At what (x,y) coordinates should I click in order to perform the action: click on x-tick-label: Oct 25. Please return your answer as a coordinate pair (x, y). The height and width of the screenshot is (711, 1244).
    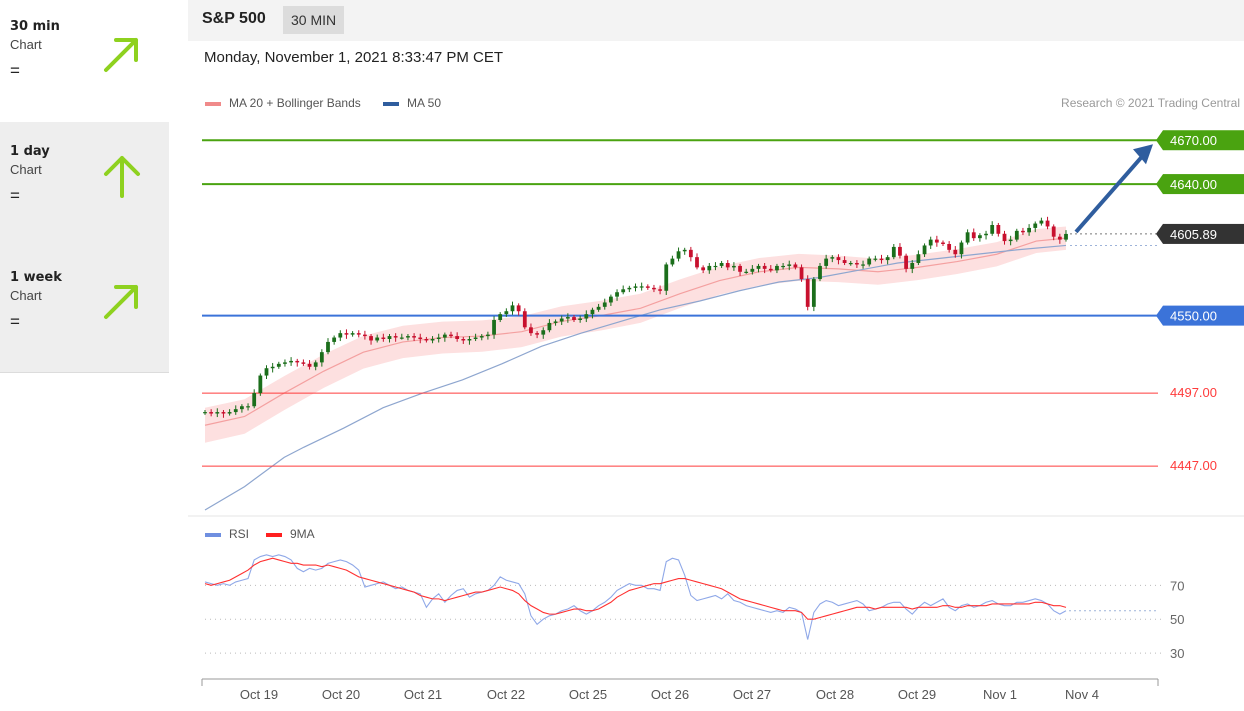
    Looking at the image, I should click on (588, 694).